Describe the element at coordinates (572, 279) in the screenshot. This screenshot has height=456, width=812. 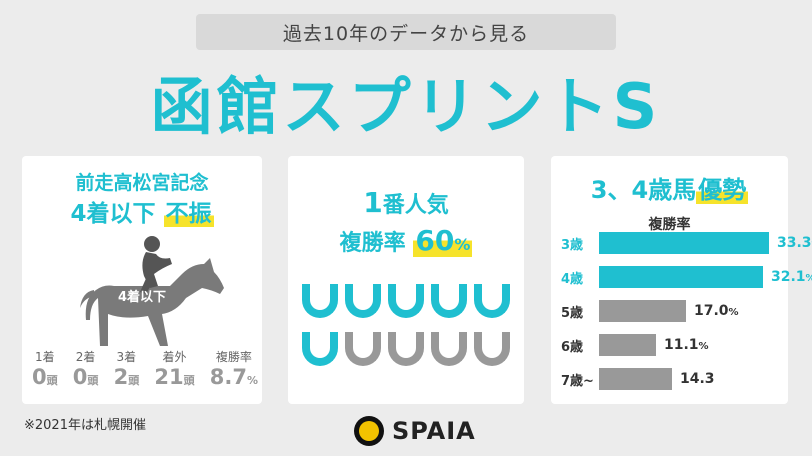
I see `bar-label: 4歳` at that location.